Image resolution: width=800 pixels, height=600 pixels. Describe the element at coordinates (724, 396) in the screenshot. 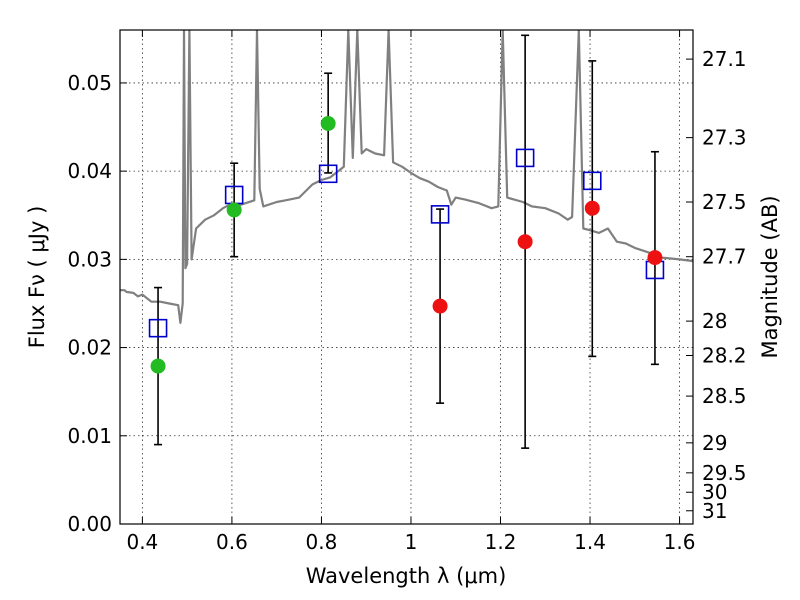

I see `y-right-tick-label: 28.5` at that location.